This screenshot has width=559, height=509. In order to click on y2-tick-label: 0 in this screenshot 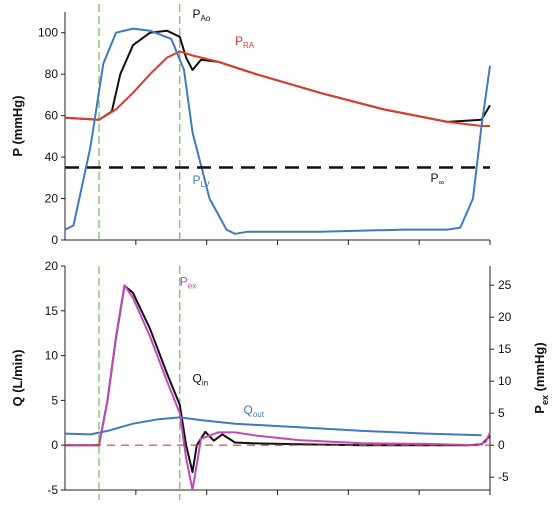, I will do `click(501, 445)`.